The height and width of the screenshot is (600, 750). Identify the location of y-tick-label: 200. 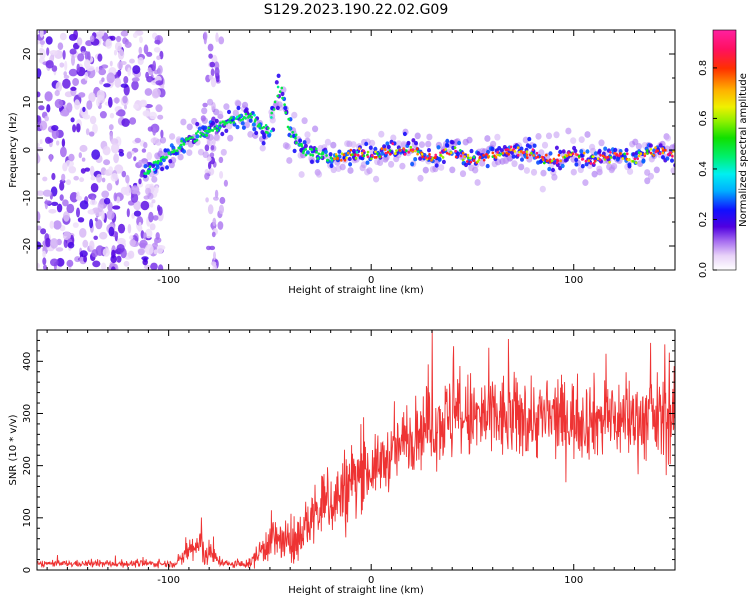
(27, 465).